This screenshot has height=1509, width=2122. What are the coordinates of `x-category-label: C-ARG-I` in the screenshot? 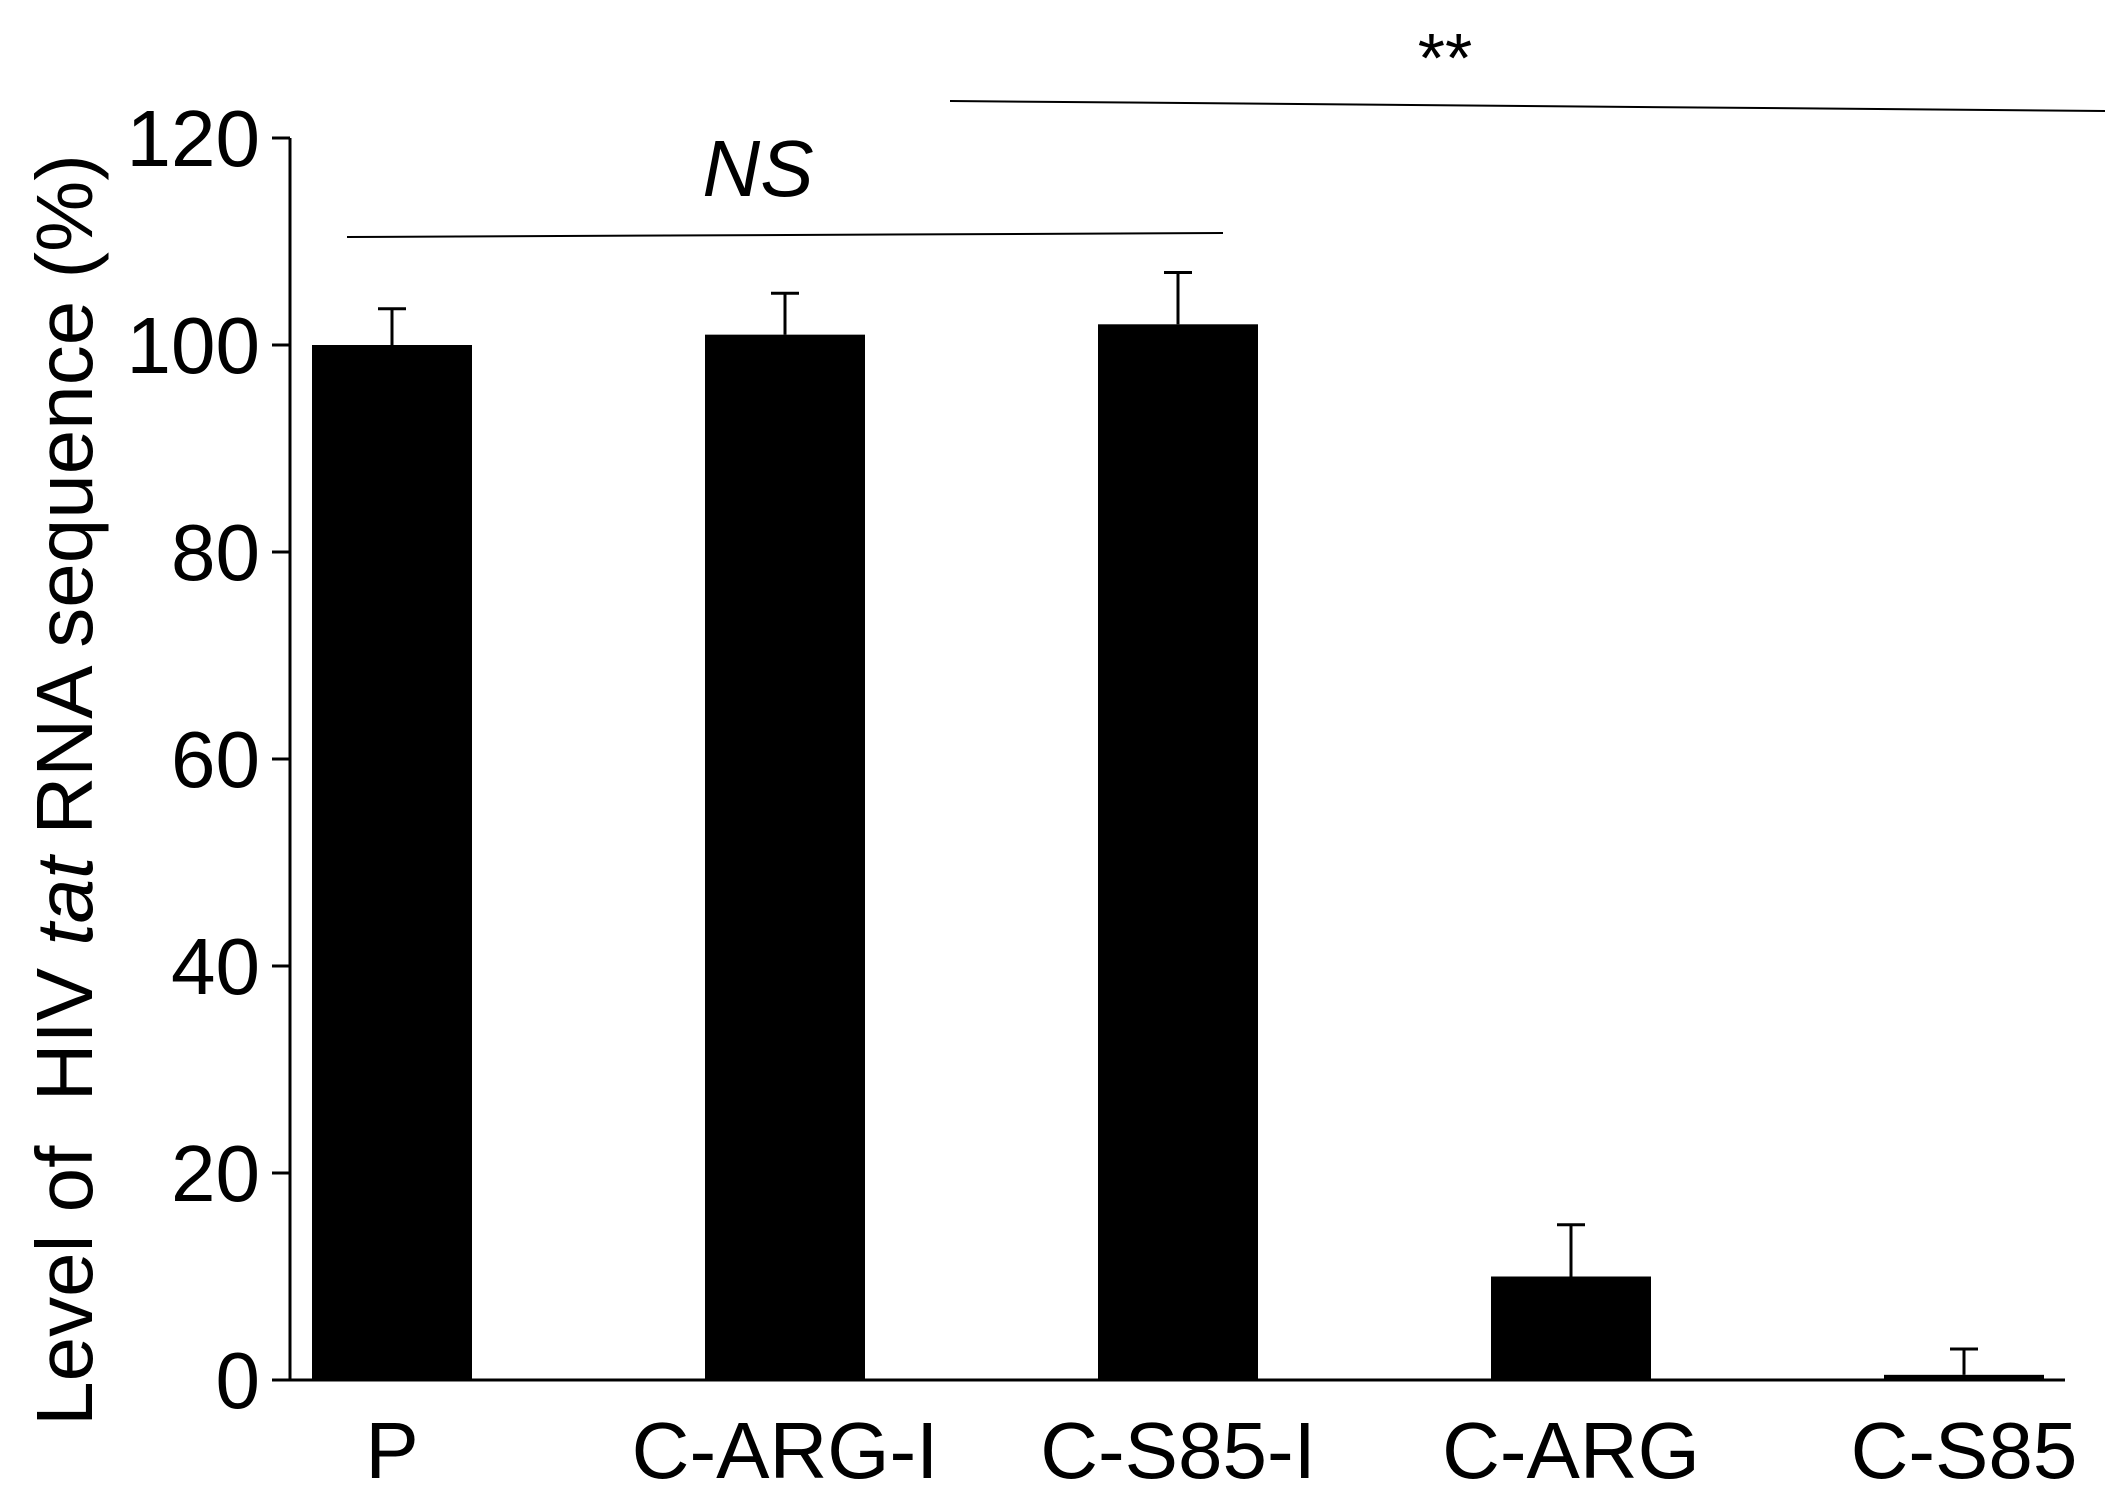 It's located at (785, 1450).